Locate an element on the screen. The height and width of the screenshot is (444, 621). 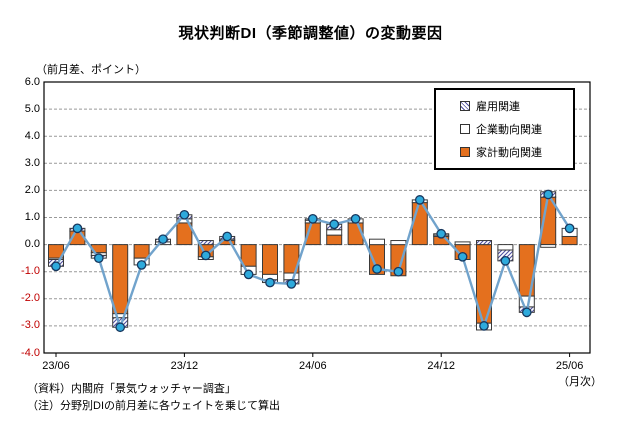
employment-hatch-swatch-icon is located at coordinates (465, 105).